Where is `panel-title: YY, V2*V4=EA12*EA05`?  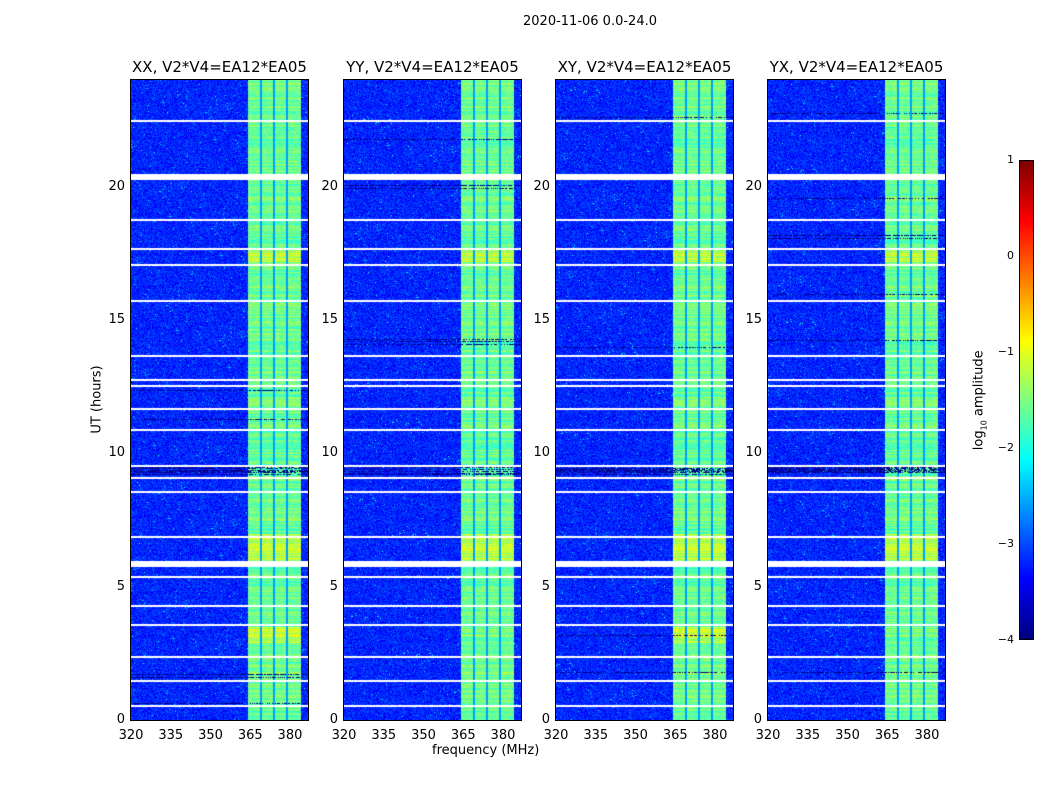 panel-title: YY, V2*V4=EA12*EA05 is located at coordinates (432, 67).